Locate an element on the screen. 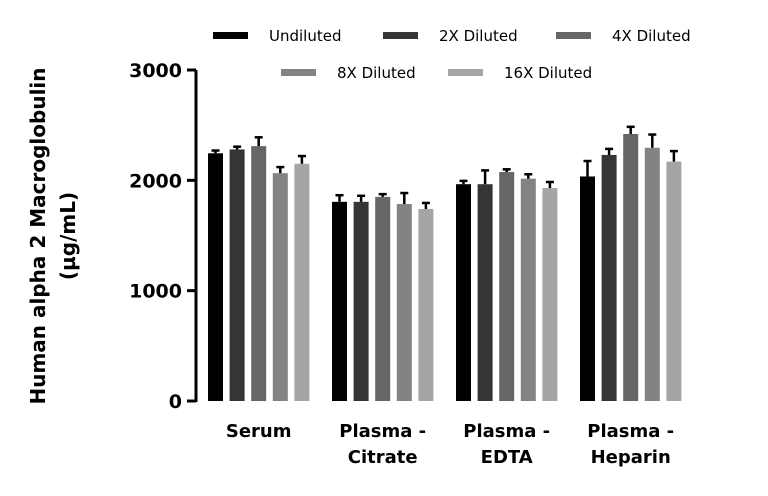  legend-label: 8X Diluted is located at coordinates (376, 73).